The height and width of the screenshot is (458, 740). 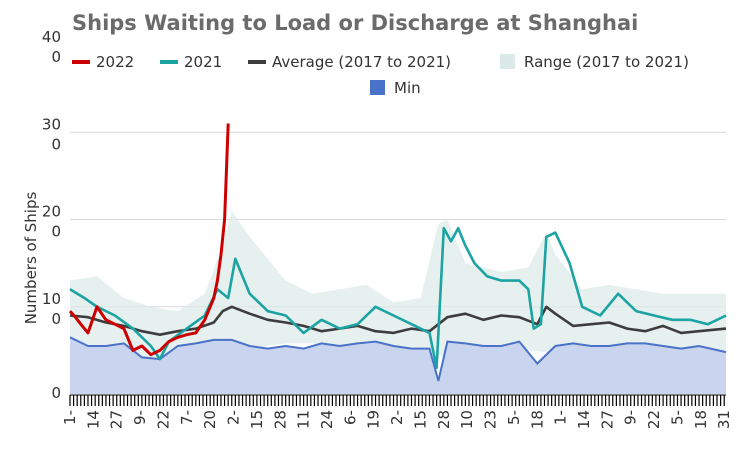 What do you see at coordinates (115, 62) in the screenshot?
I see `legend-label: 2022` at bounding box center [115, 62].